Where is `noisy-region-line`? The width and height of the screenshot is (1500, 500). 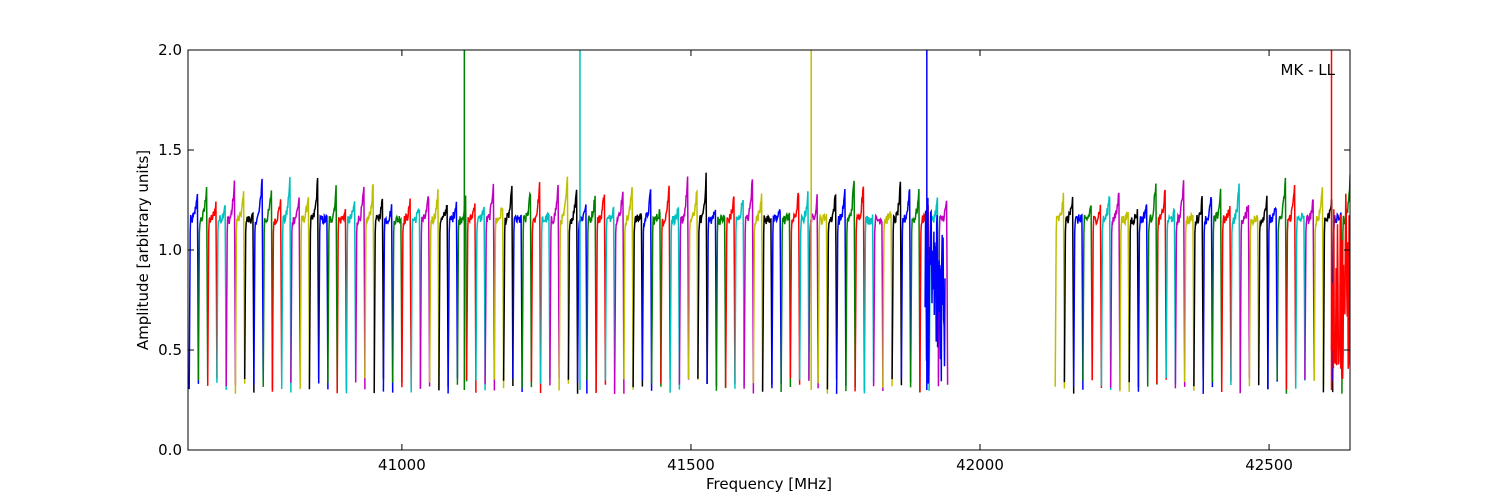
noisy-region-line is located at coordinates (935, 290).